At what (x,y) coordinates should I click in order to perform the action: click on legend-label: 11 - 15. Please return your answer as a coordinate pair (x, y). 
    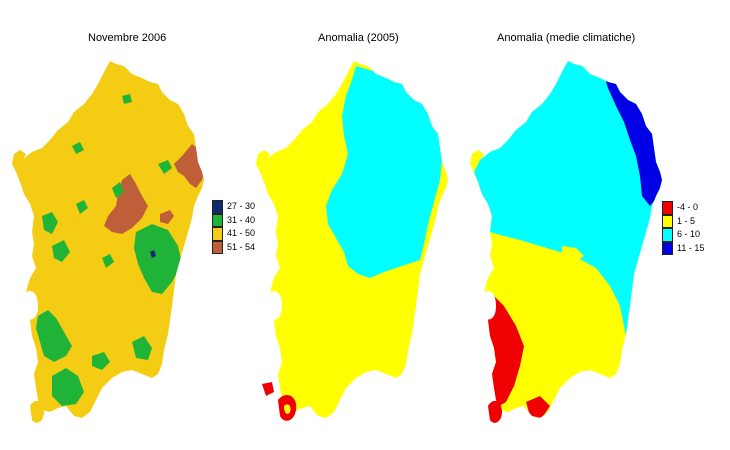
    Looking at the image, I should click on (691, 247).